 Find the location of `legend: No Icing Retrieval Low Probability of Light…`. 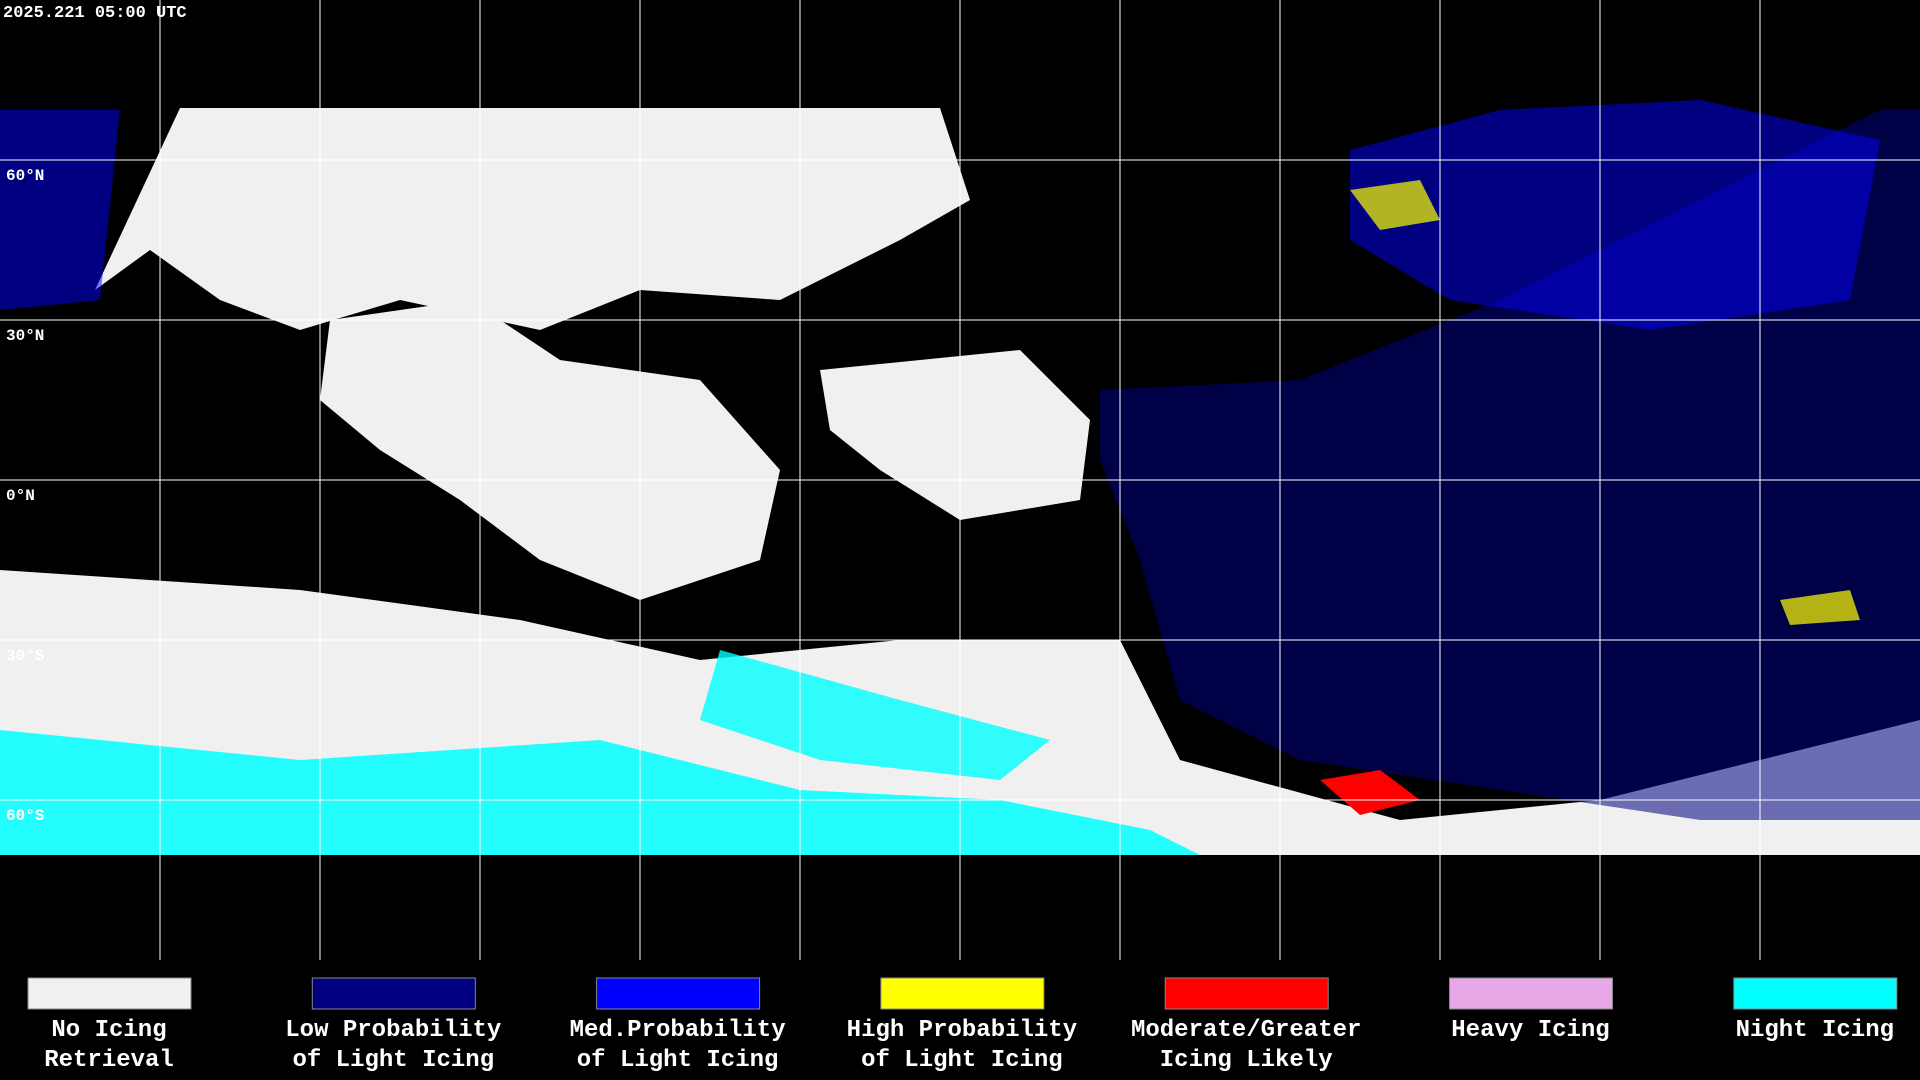

legend: No Icing Retrieval Low Probability of Light… is located at coordinates (962, 1025).